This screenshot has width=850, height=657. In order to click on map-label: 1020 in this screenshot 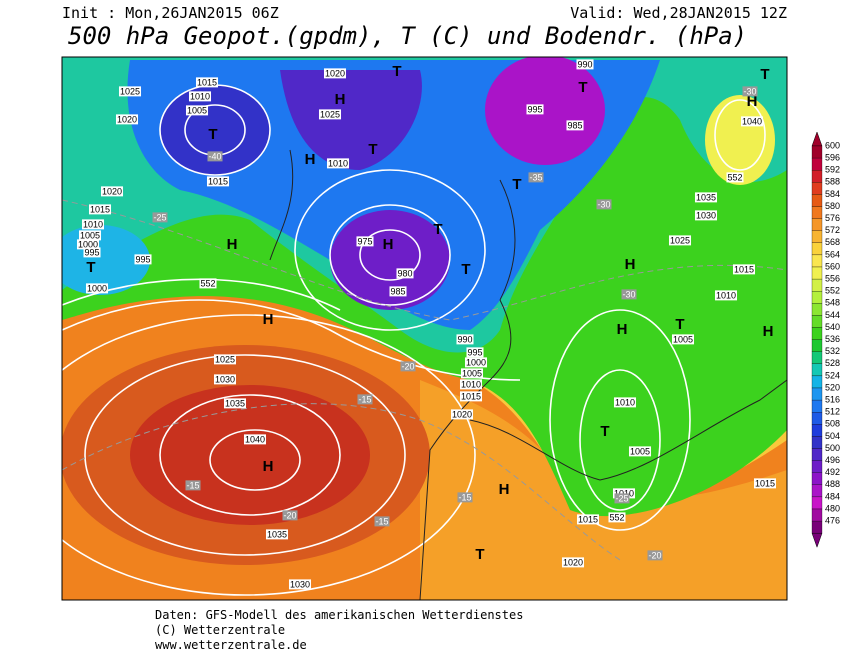, I will do `click(112, 191)`.